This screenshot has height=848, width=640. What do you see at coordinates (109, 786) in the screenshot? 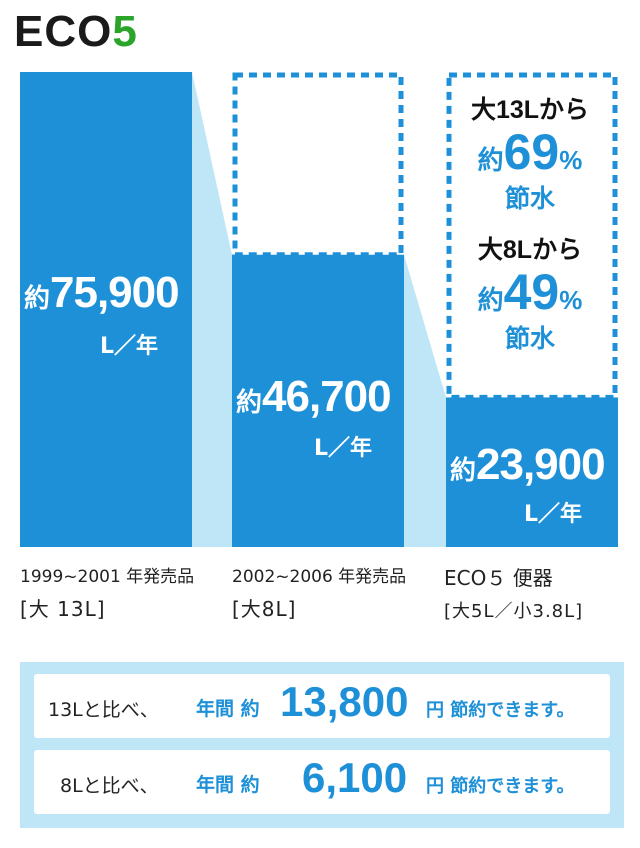
I see `savings-compare: 8Lと比べ、` at bounding box center [109, 786].